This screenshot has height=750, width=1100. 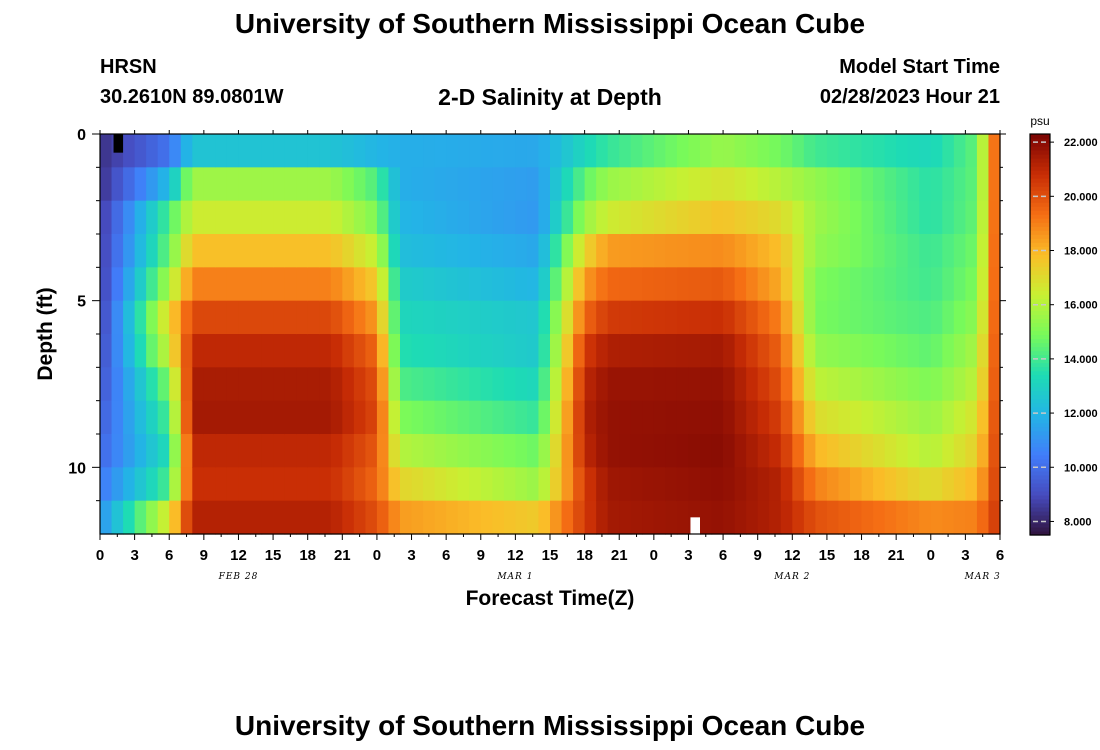 What do you see at coordinates (584, 555) in the screenshot?
I see `x-tick-label: 18` at bounding box center [584, 555].